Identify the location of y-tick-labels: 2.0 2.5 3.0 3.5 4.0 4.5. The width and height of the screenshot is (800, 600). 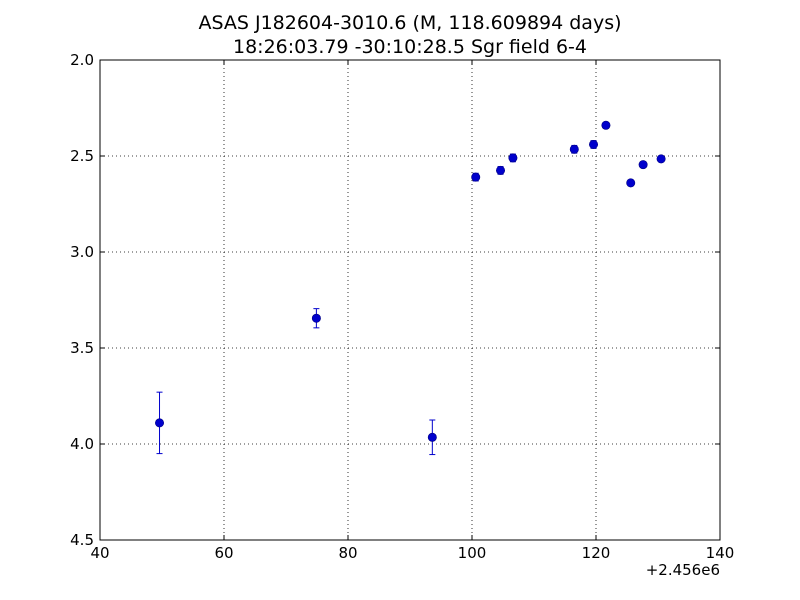
(82, 300).